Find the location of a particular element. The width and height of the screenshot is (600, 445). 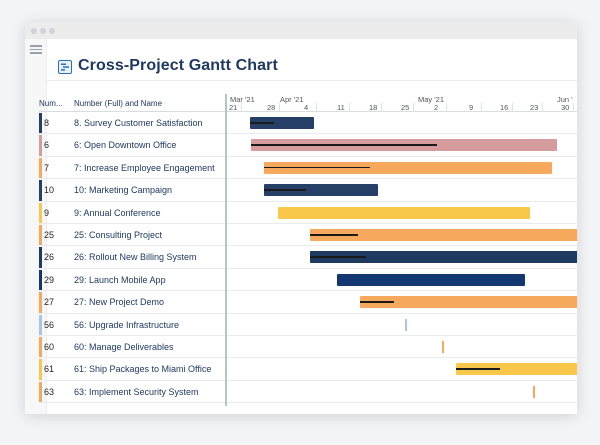

timeline-day-label: 9 is located at coordinates (471, 107).